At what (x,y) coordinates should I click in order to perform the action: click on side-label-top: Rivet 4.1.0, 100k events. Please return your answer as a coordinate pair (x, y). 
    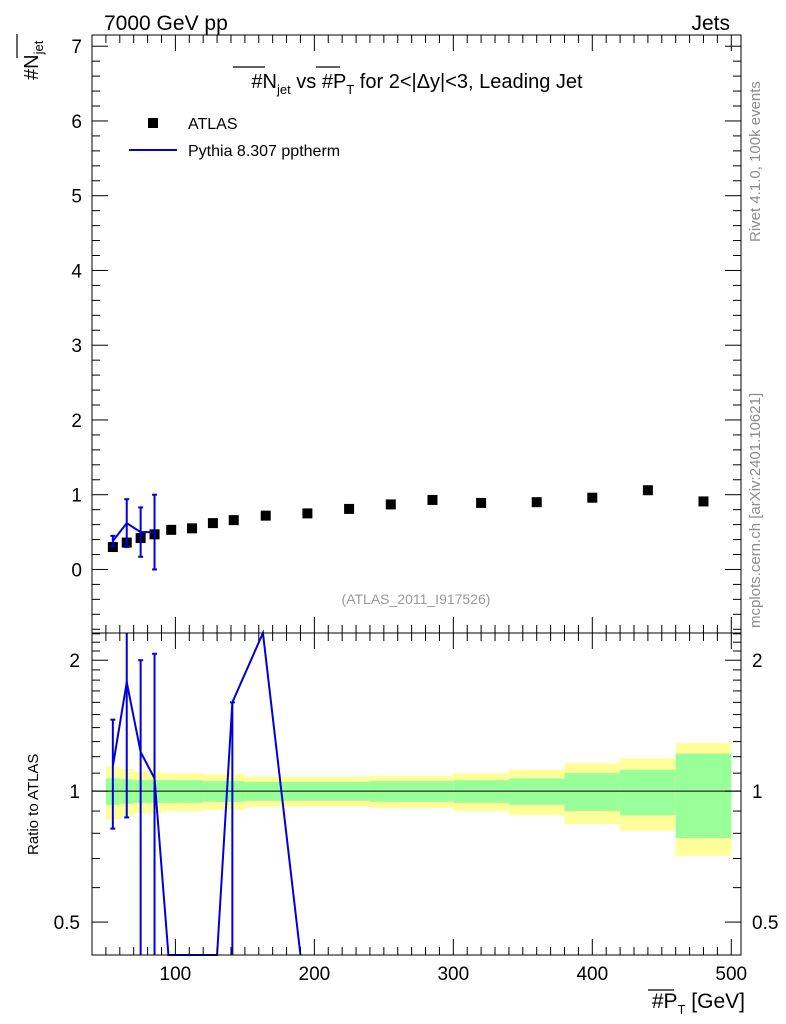
    Looking at the image, I should click on (755, 161).